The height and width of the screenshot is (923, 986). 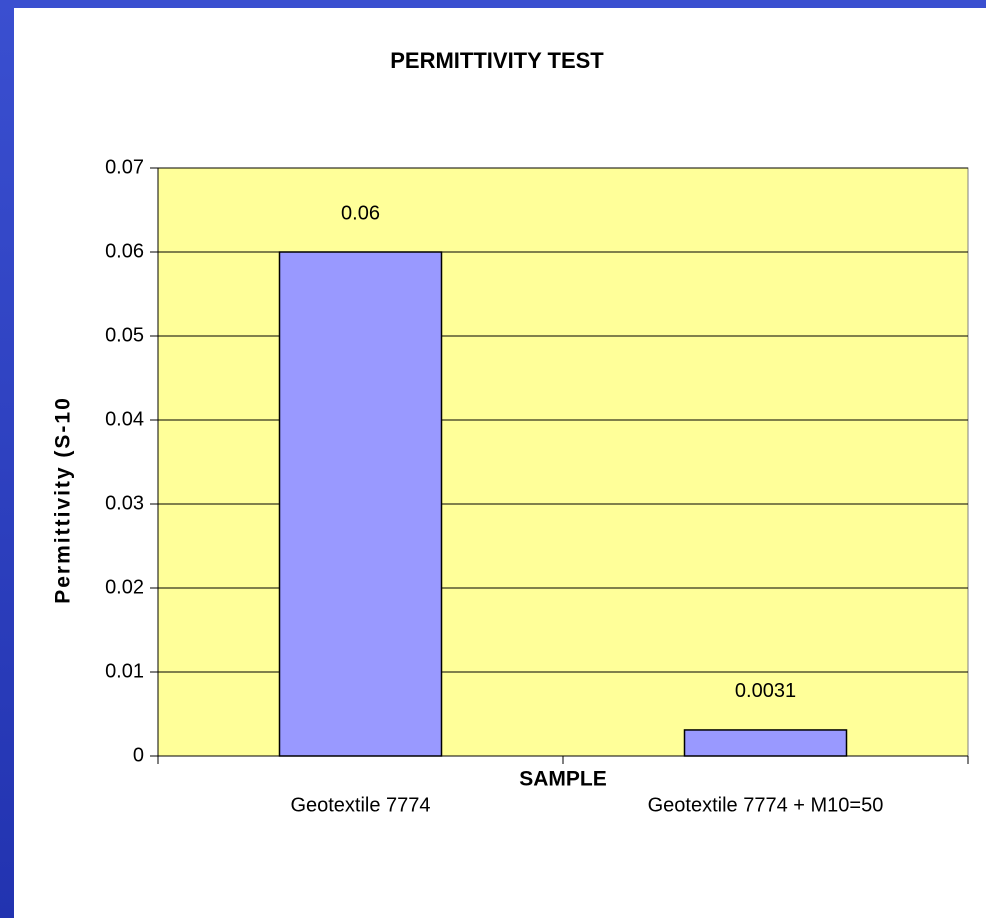 I want to click on y-tick-label: 0.07, so click(x=124, y=167).